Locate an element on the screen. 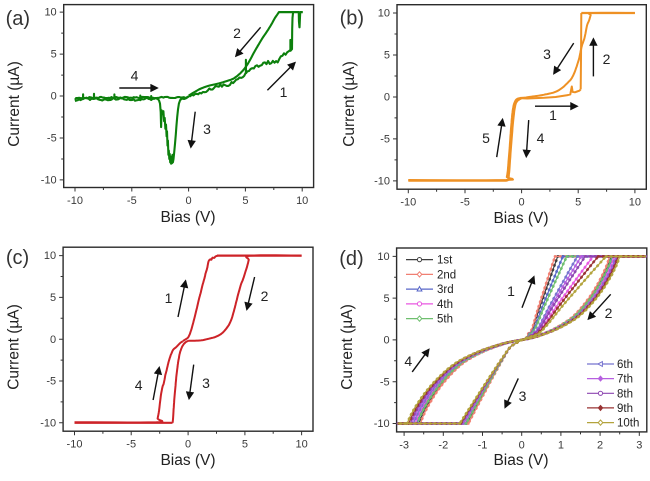 The image size is (650, 481). svg-text: 1st is located at coordinates (445, 261).